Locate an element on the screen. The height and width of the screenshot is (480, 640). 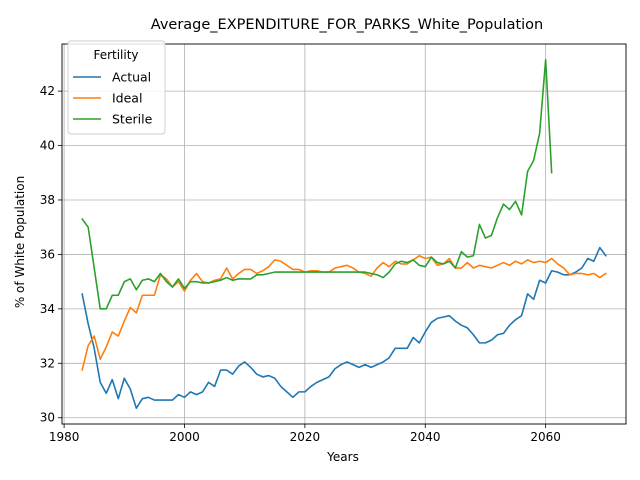
y-tick-label: 36 is located at coordinates (47, 254).